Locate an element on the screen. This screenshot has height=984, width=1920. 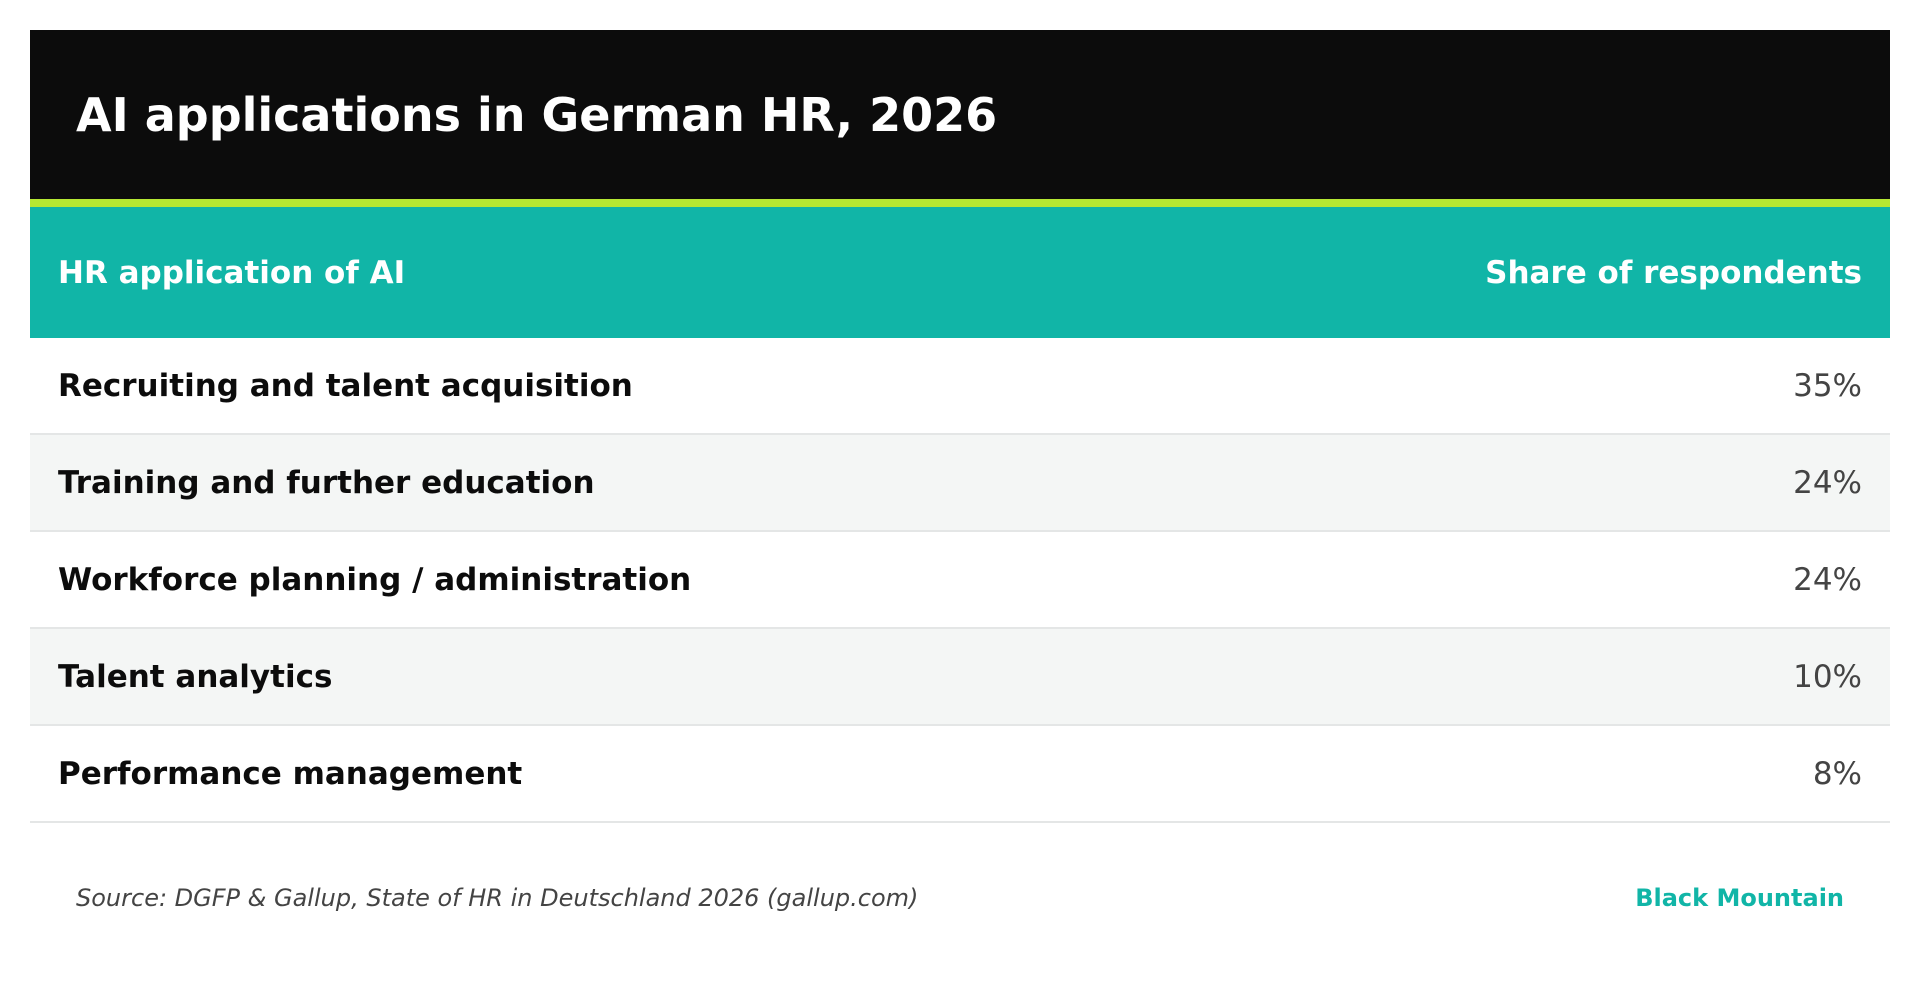
row-label: Training and further education is located at coordinates (326, 482).